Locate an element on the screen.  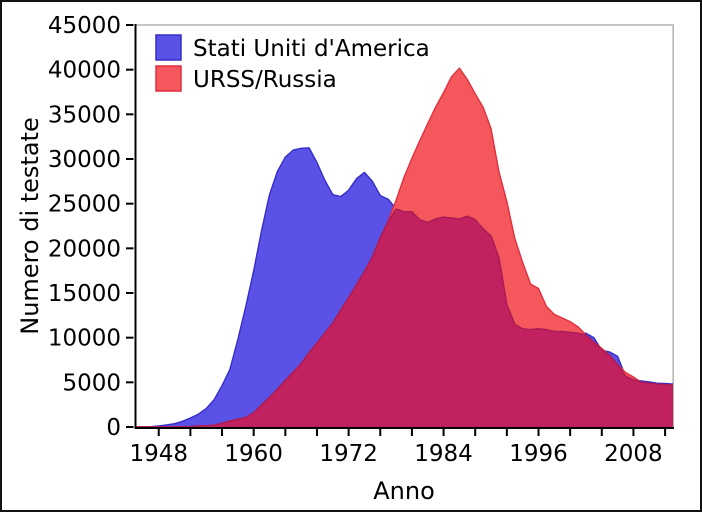
y-tick-label: 30000 is located at coordinates (84, 160).